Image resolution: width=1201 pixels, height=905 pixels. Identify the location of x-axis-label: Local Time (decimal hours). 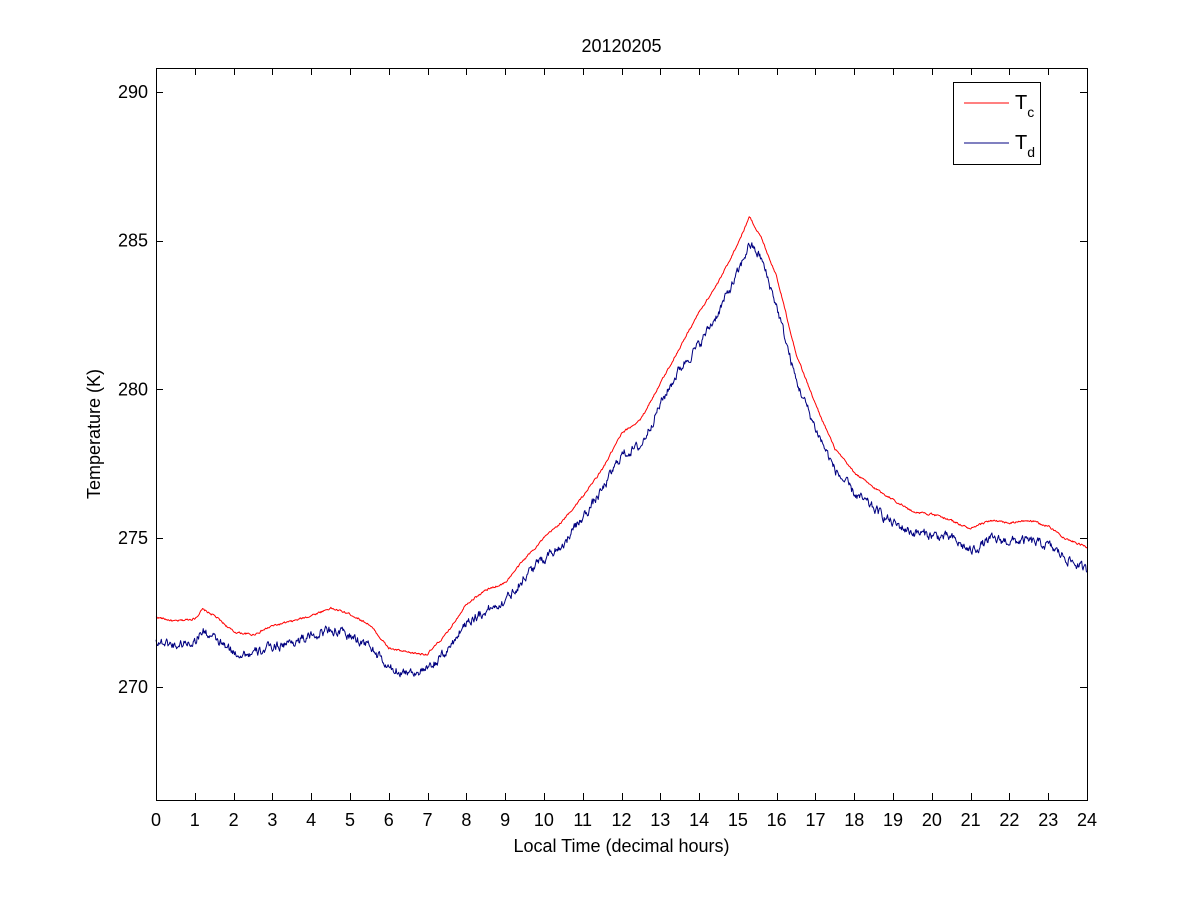
(621, 846).